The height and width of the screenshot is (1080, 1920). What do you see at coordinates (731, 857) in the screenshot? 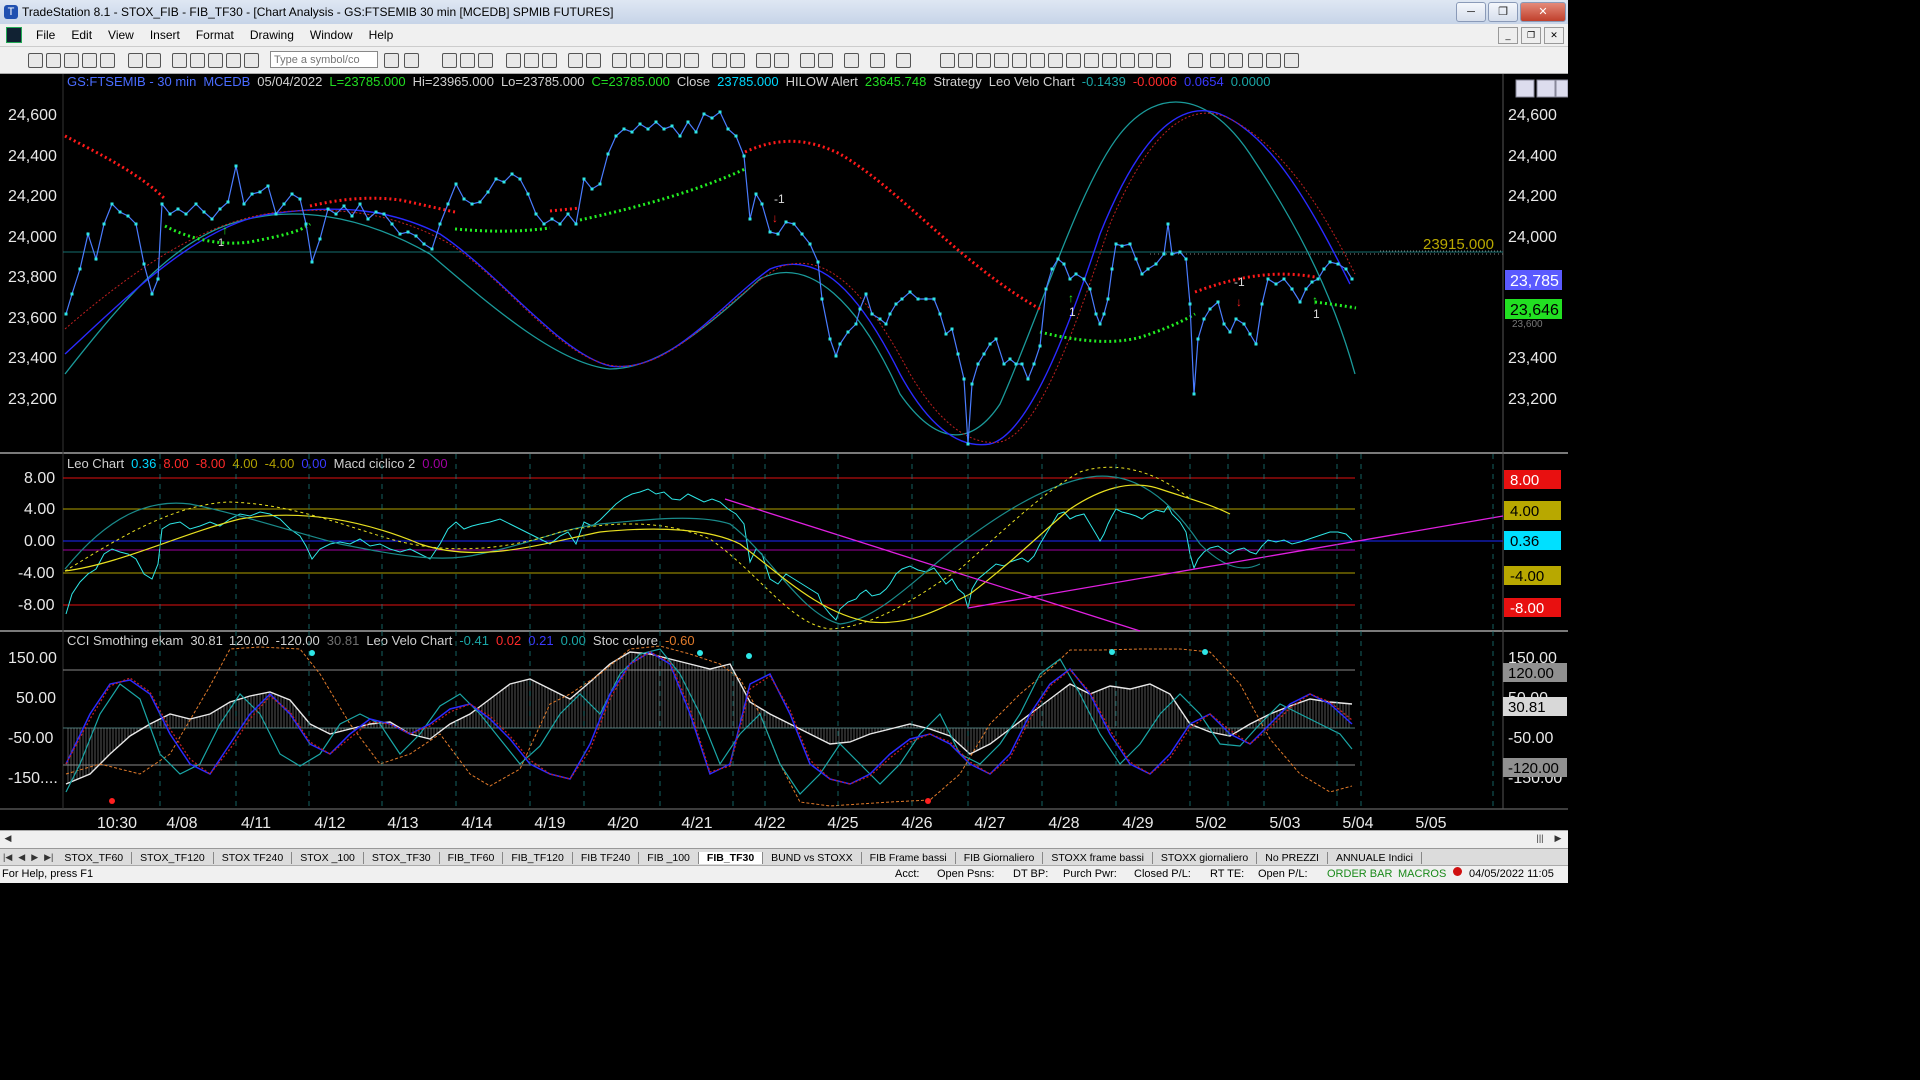
I see `tab-fib-tf30: FIB_TF30` at bounding box center [731, 857].